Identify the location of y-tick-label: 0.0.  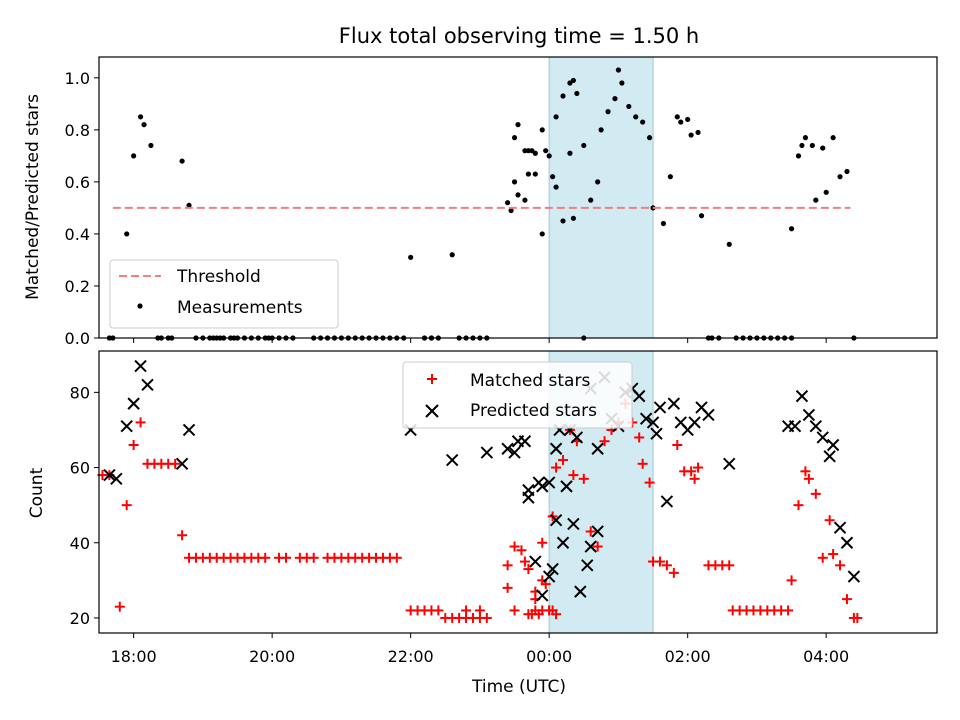
(77, 338).